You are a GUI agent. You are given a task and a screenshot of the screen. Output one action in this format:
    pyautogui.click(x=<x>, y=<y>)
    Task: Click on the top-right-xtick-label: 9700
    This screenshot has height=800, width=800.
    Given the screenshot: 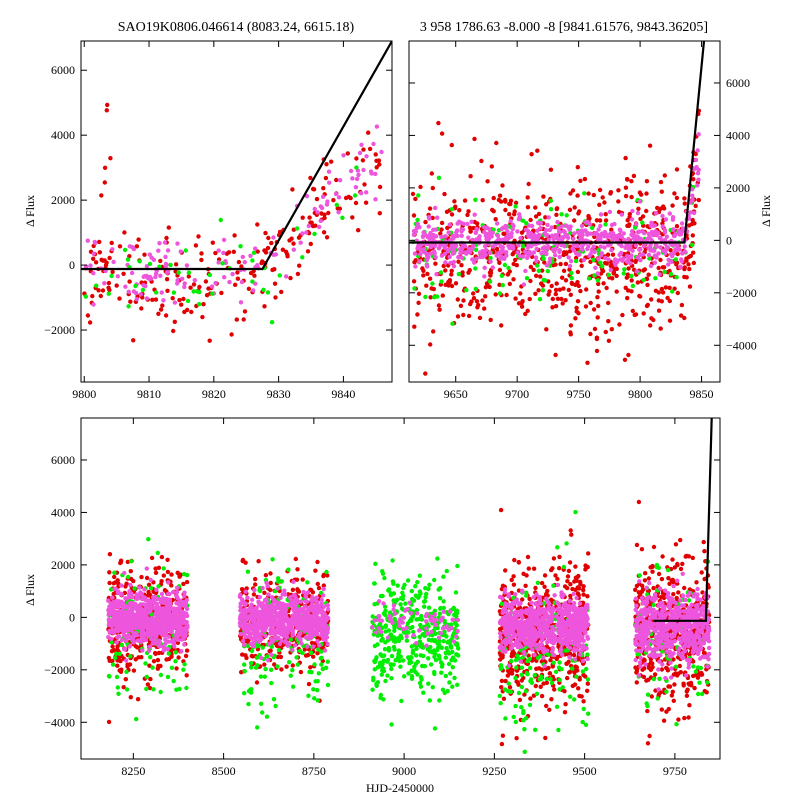 What is the action you would take?
    pyautogui.click(x=517, y=394)
    